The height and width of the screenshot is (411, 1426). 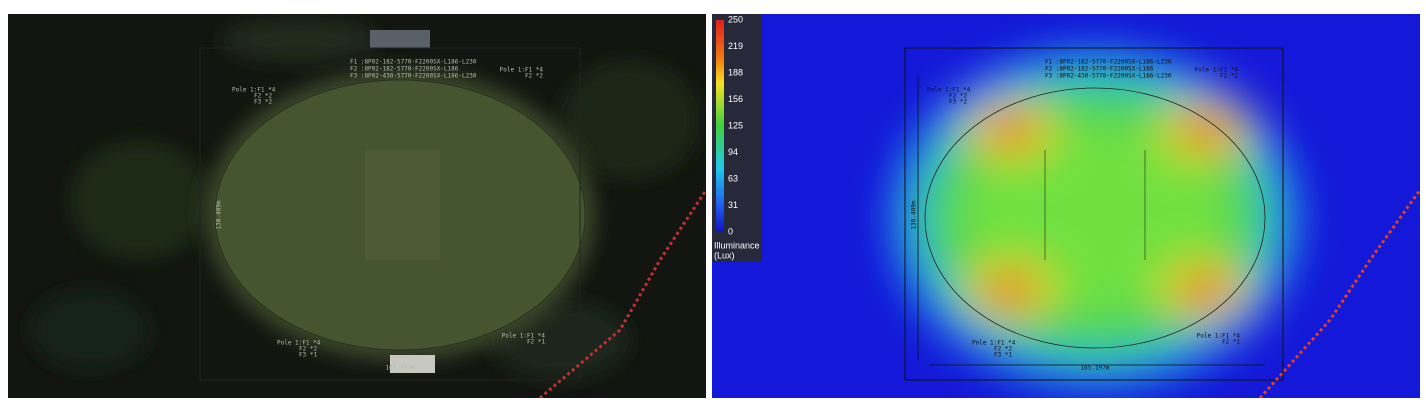 I want to click on legend-tick: 219, so click(x=735, y=46).